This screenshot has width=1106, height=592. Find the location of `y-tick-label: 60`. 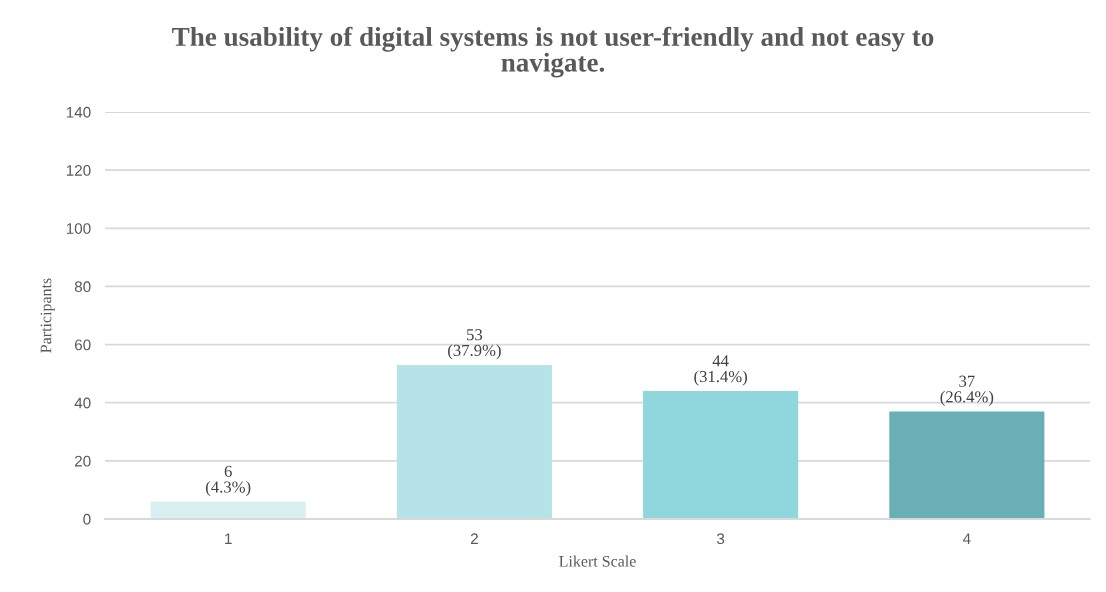

y-tick-label: 60 is located at coordinates (82, 345).